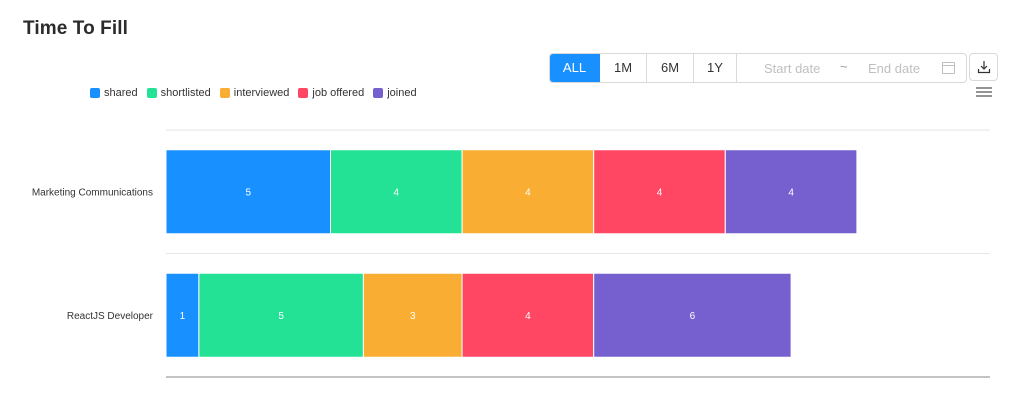  What do you see at coordinates (851, 68) in the screenshot?
I see `date-range-picker: Start date ~ End date` at bounding box center [851, 68].